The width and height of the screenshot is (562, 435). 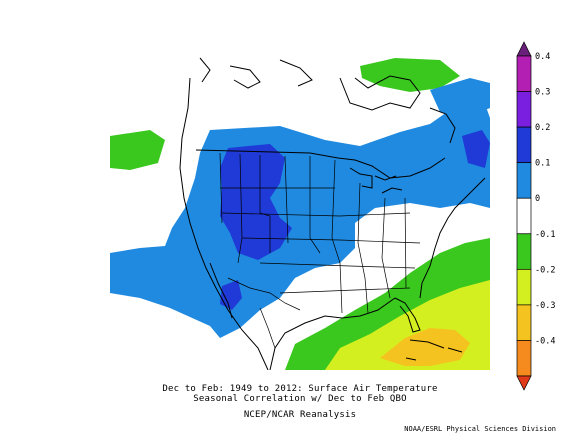 What do you see at coordinates (137, 150) in the screenshot?
I see `pacific-green-region` at bounding box center [137, 150].